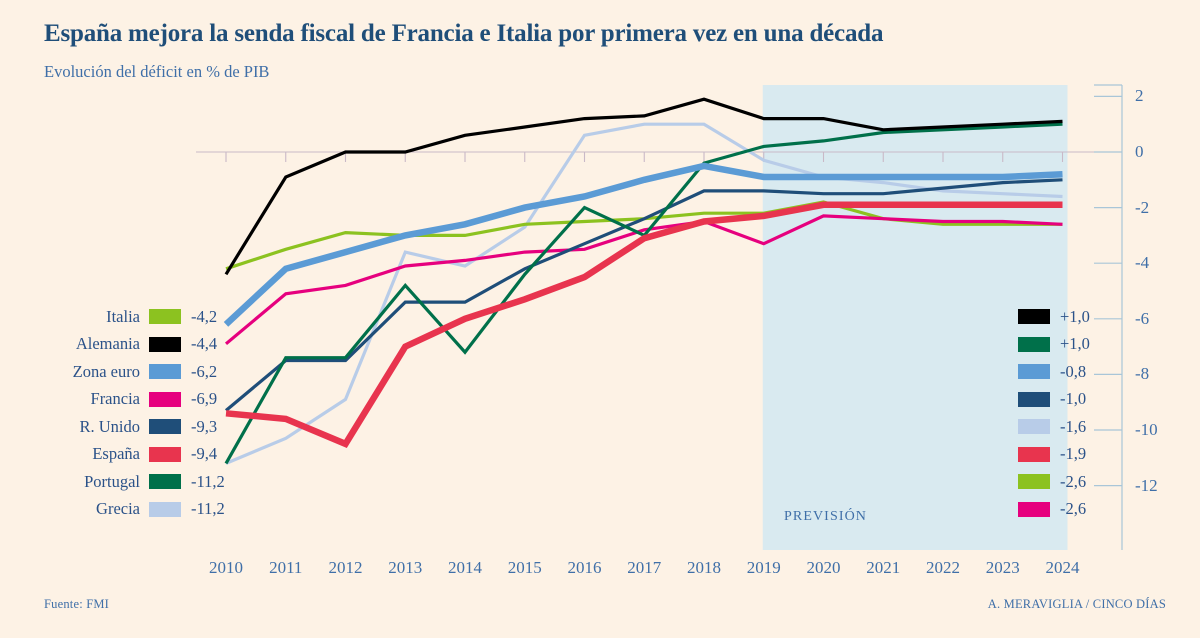 This screenshot has width=1200, height=638. Describe the element at coordinates (109, 426) in the screenshot. I see `legend-item-label: R. Unido` at that location.